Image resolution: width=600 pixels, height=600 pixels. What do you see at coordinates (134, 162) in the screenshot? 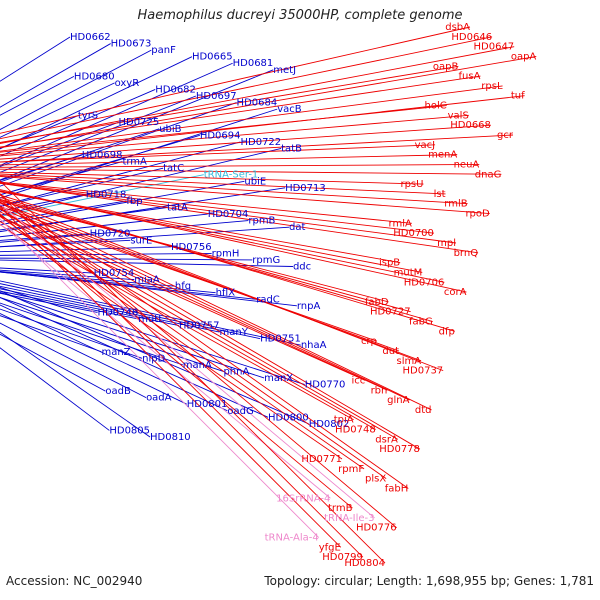
I see `gene-label: trmA` at bounding box center [134, 162].